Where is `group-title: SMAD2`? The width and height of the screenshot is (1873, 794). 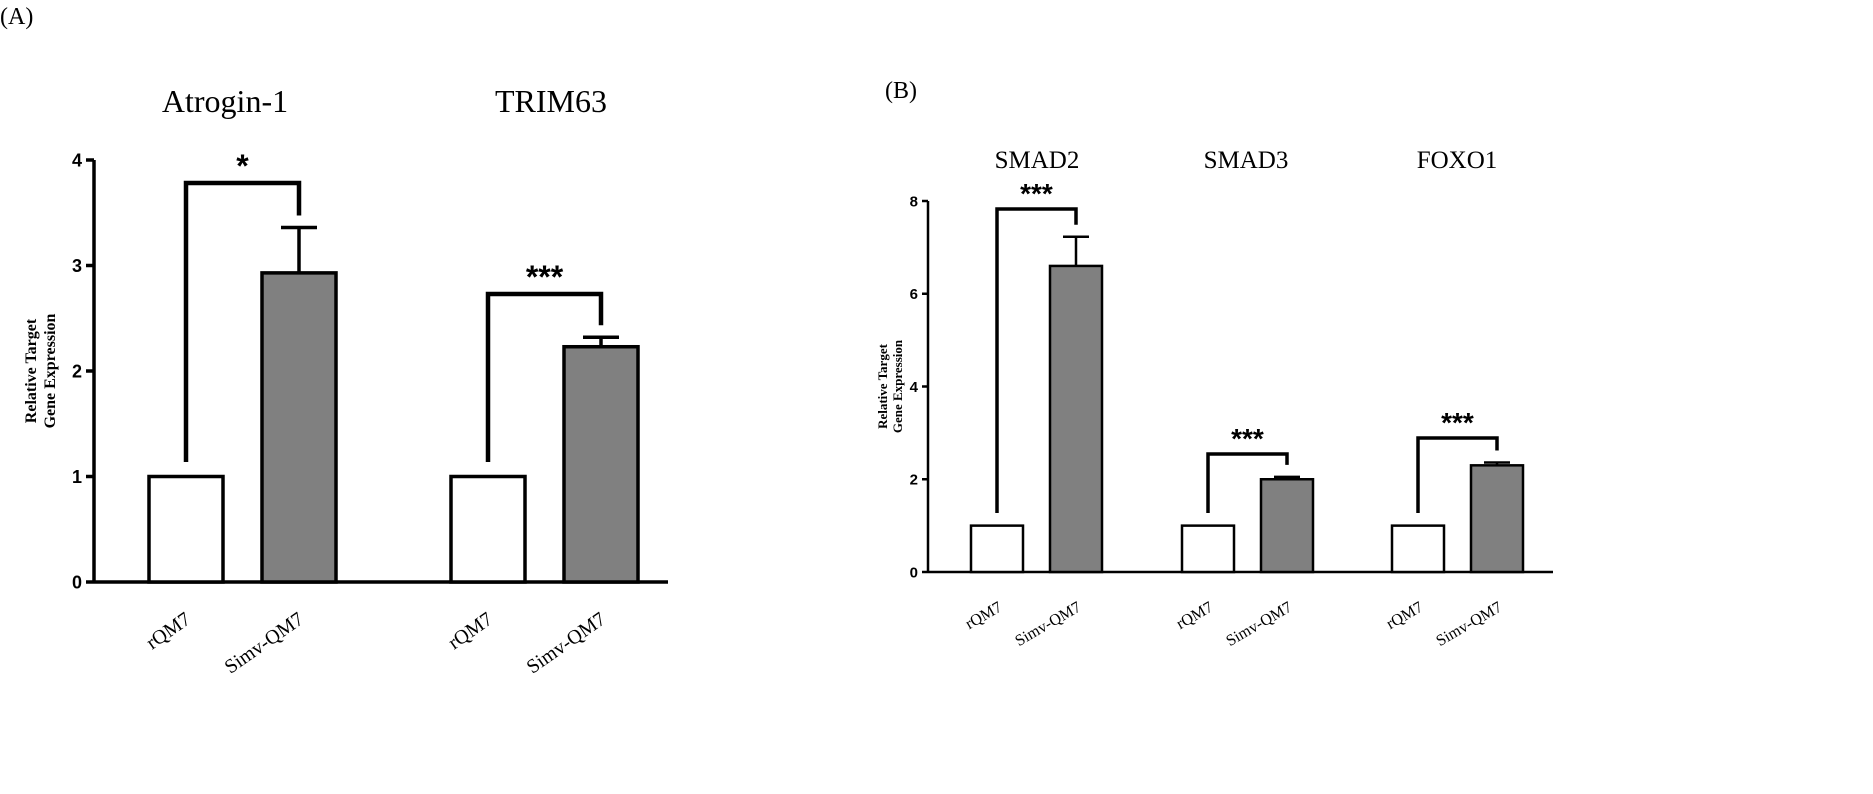
group-title: SMAD2 is located at coordinates (1037, 160).